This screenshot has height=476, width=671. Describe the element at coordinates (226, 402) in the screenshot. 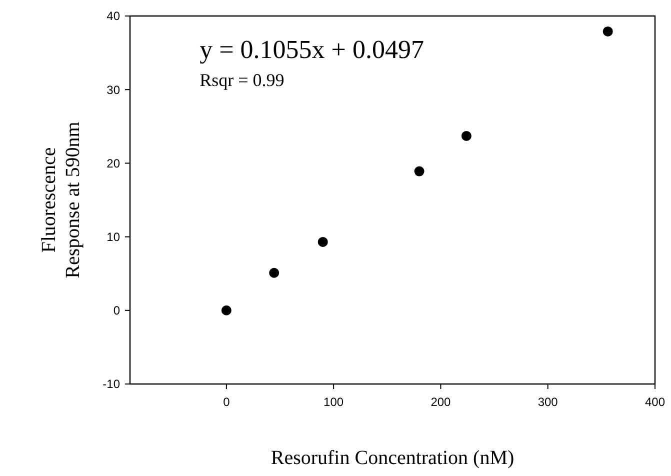

I see `x-tick-label: 0` at that location.